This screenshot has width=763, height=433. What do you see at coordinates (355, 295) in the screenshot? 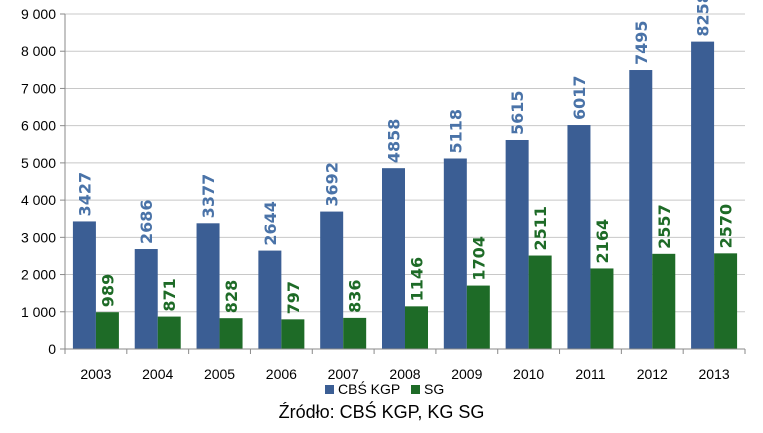
I see `data-label: 836` at bounding box center [355, 295].